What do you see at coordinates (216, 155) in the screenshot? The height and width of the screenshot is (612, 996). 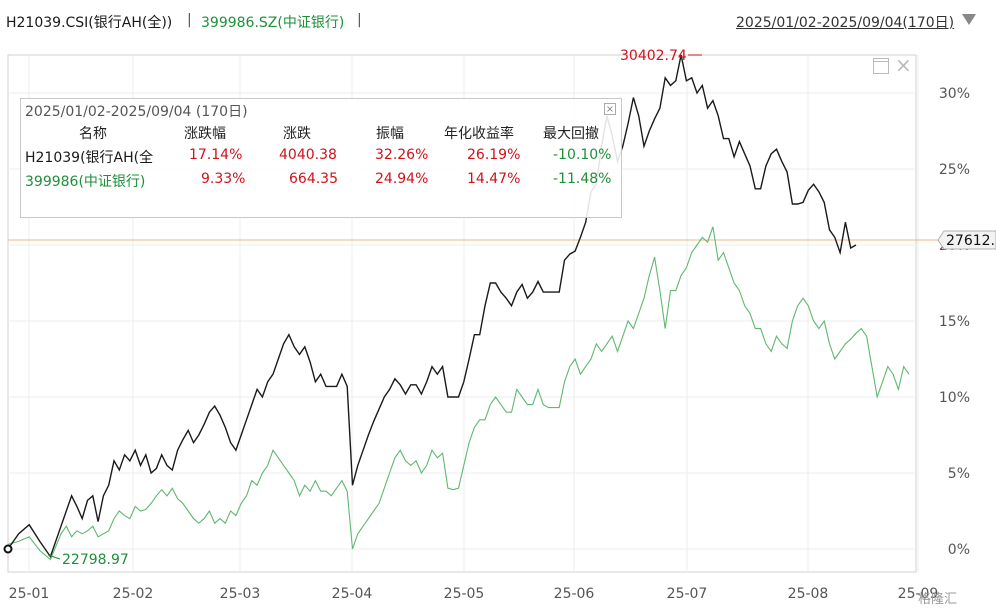 I see `row1-pct-change: 17.14%` at bounding box center [216, 155].